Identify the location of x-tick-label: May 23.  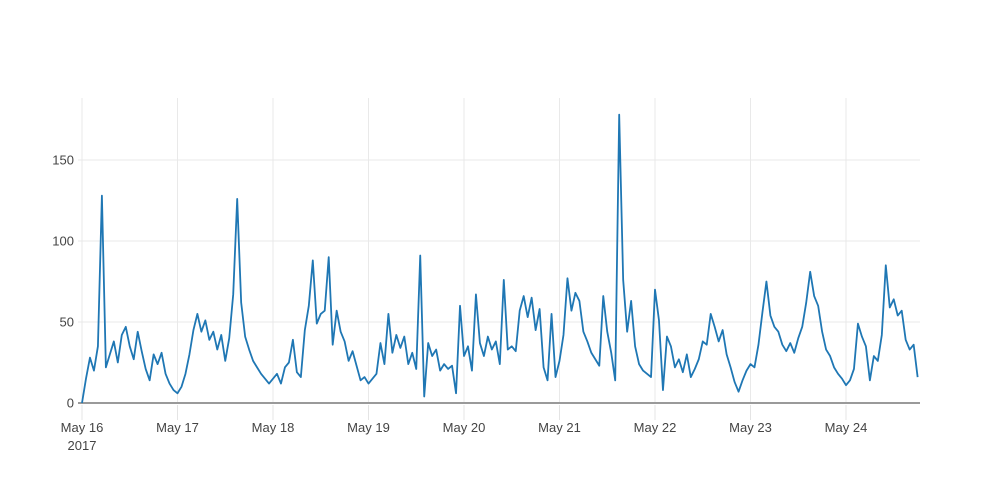
(750, 427).